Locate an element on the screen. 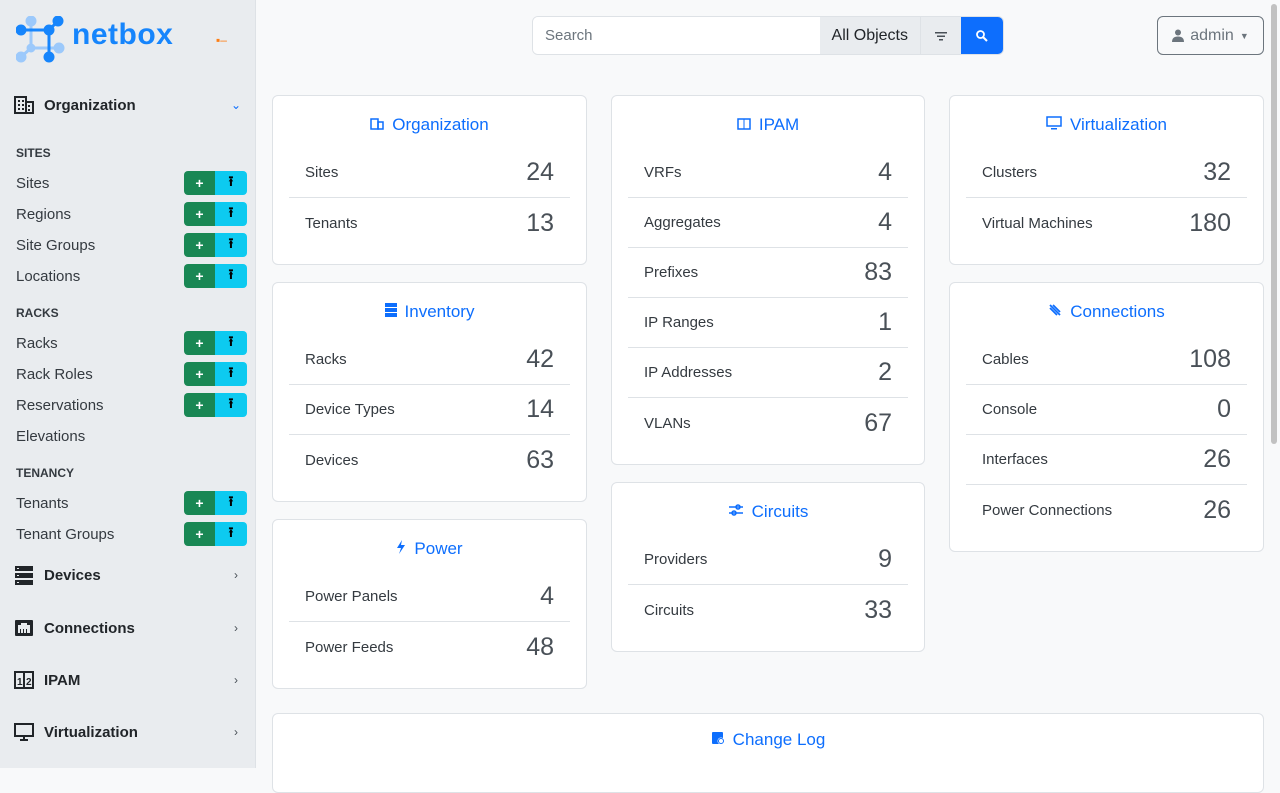  stat-row: Device Types 14 is located at coordinates (429, 410).